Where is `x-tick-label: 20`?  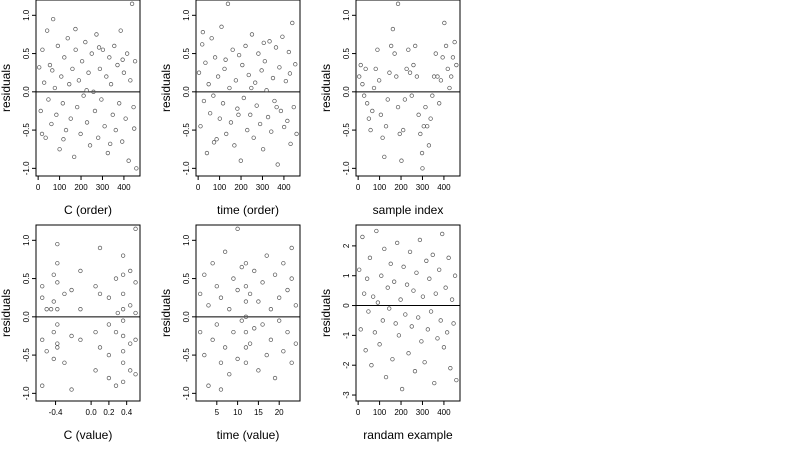
x-tick-label: 20 is located at coordinates (279, 412).